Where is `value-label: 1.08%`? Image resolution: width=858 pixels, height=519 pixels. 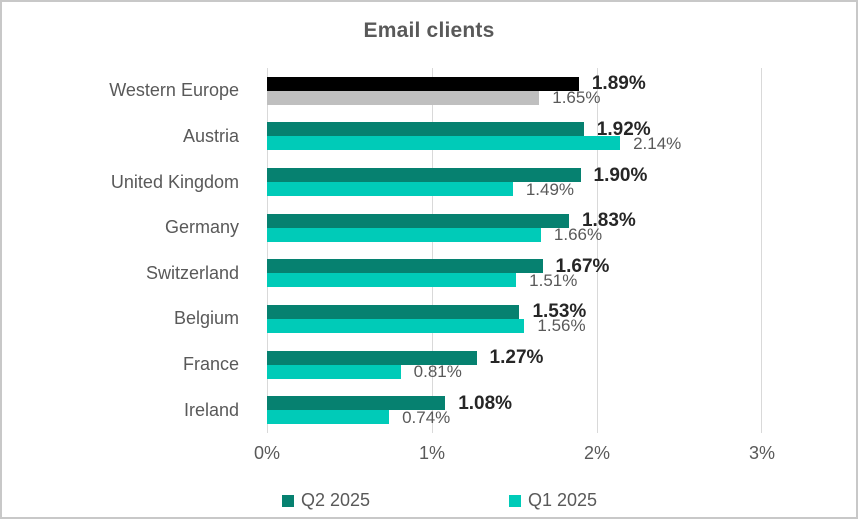 value-label: 1.08% is located at coordinates (485, 403).